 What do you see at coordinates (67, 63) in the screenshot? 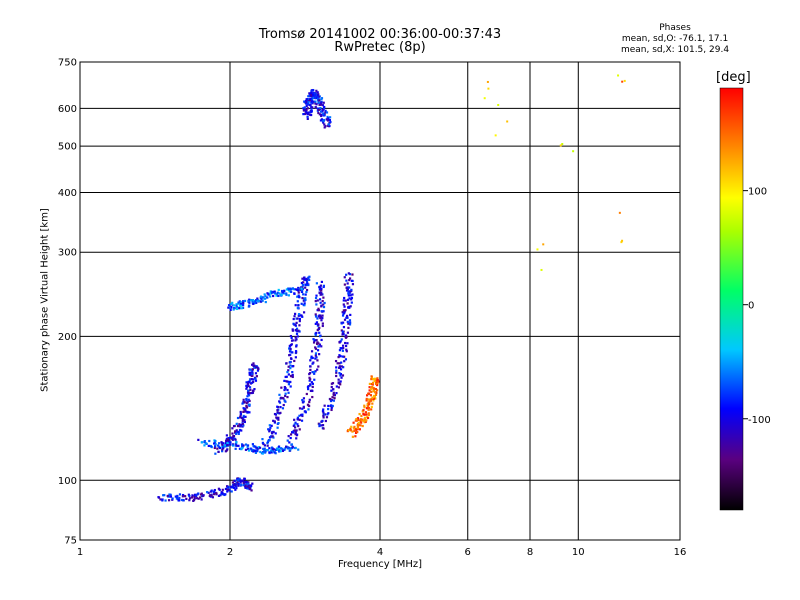
I see `y-tick-label: 750` at bounding box center [67, 63].